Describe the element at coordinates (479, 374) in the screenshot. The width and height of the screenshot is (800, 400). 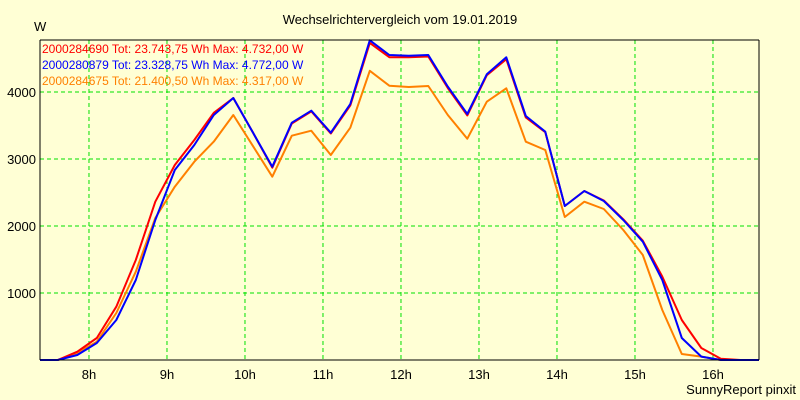
I see `x-tick-label: 13h` at that location.